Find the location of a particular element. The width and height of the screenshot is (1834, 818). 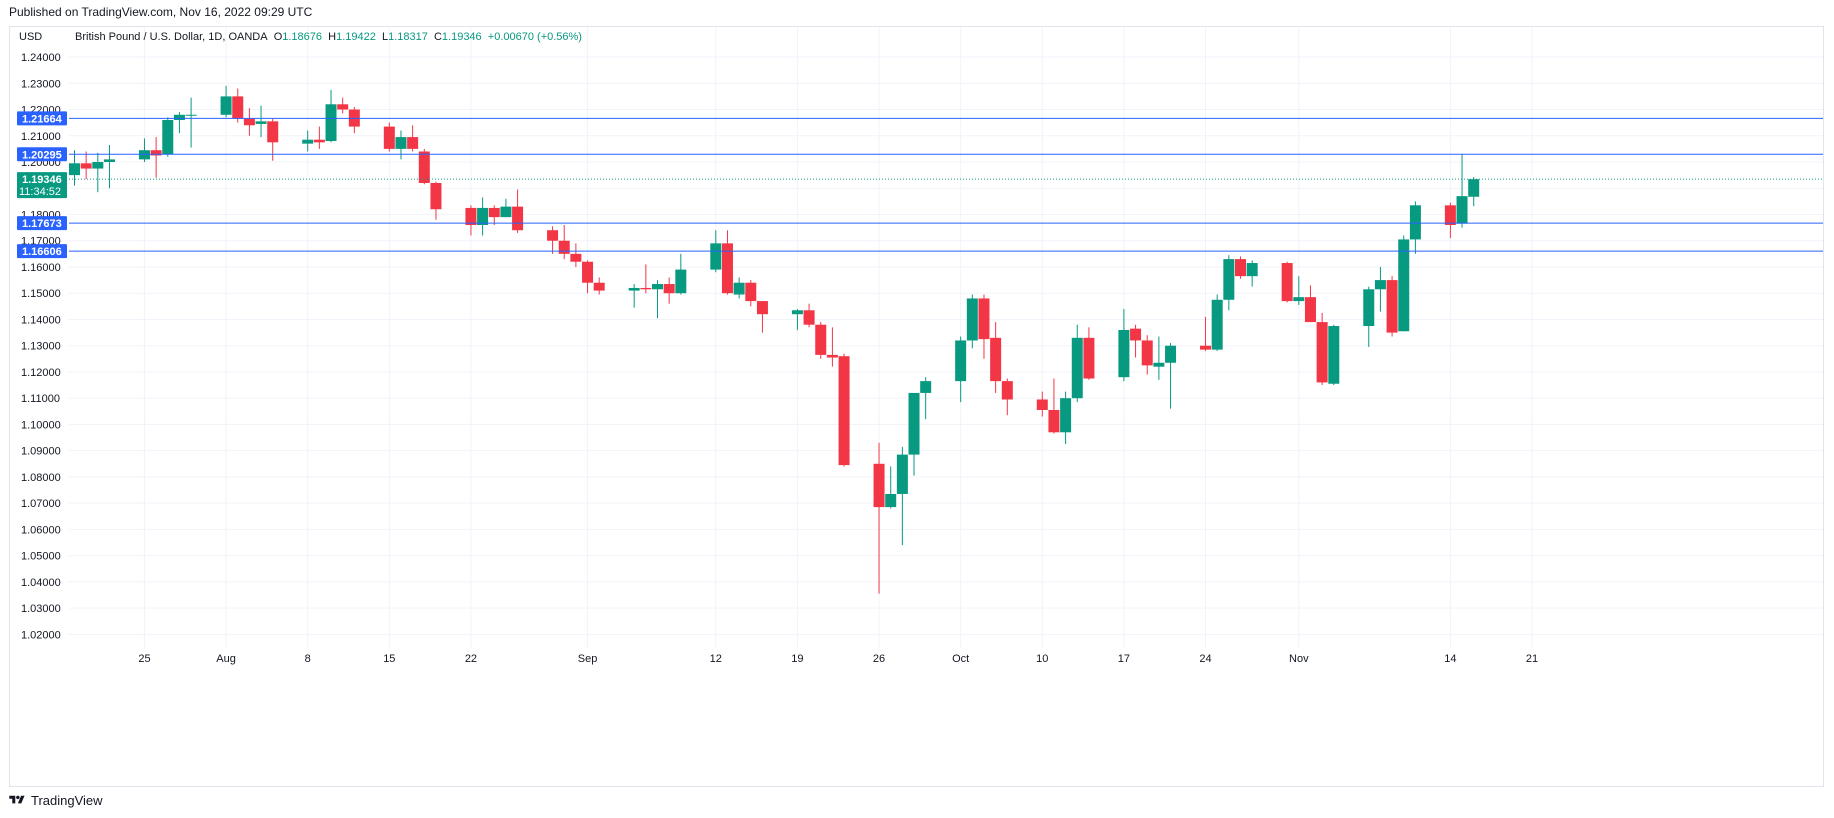

y-tick-label: 1.05000 is located at coordinates (41, 557).